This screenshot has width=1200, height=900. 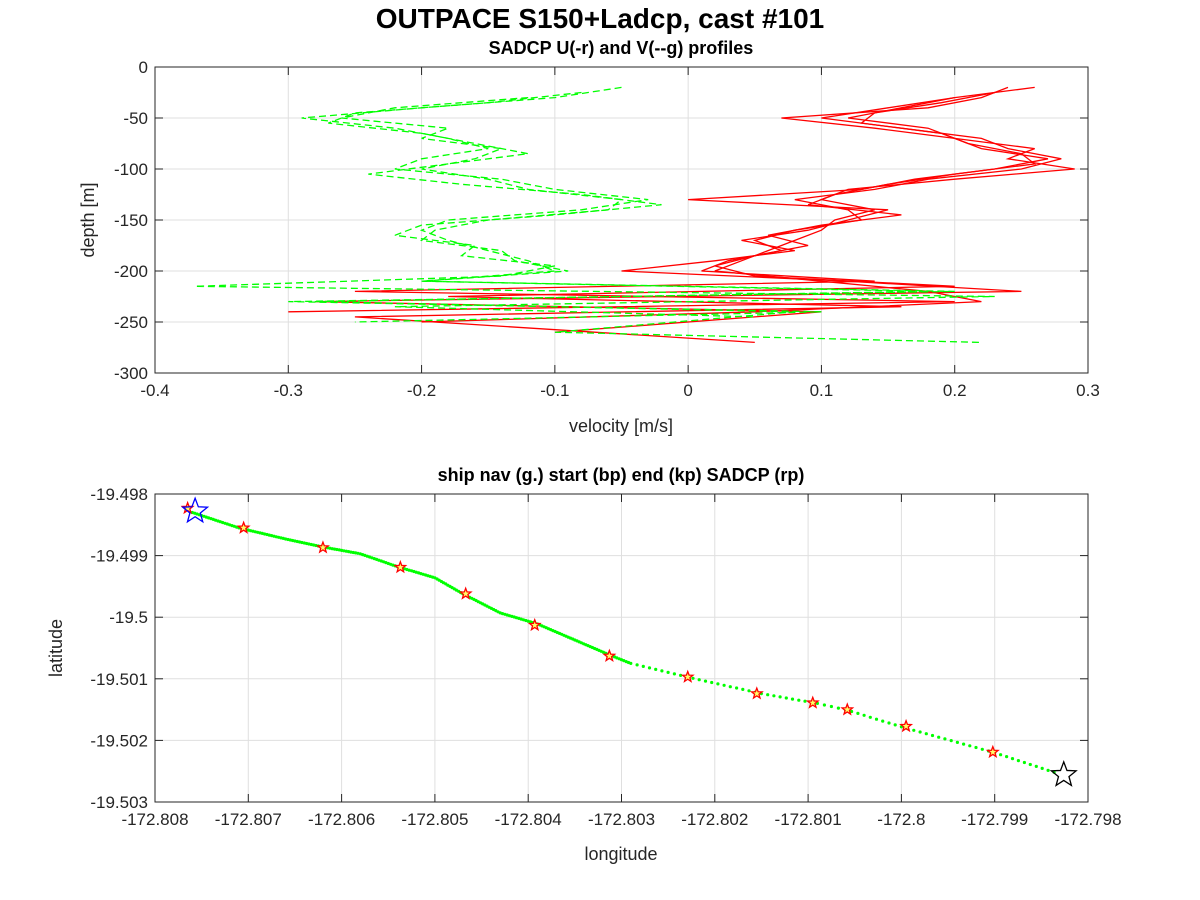 I want to click on profile-xtick-label: 0, so click(x=687, y=390).